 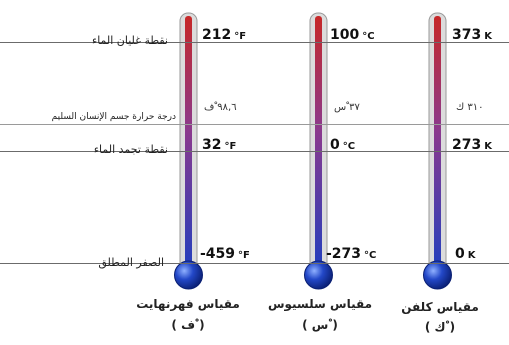 What do you see at coordinates (130, 40) in the screenshot?
I see `boiling-point-label: نقطة غليان الماء` at bounding box center [130, 40].